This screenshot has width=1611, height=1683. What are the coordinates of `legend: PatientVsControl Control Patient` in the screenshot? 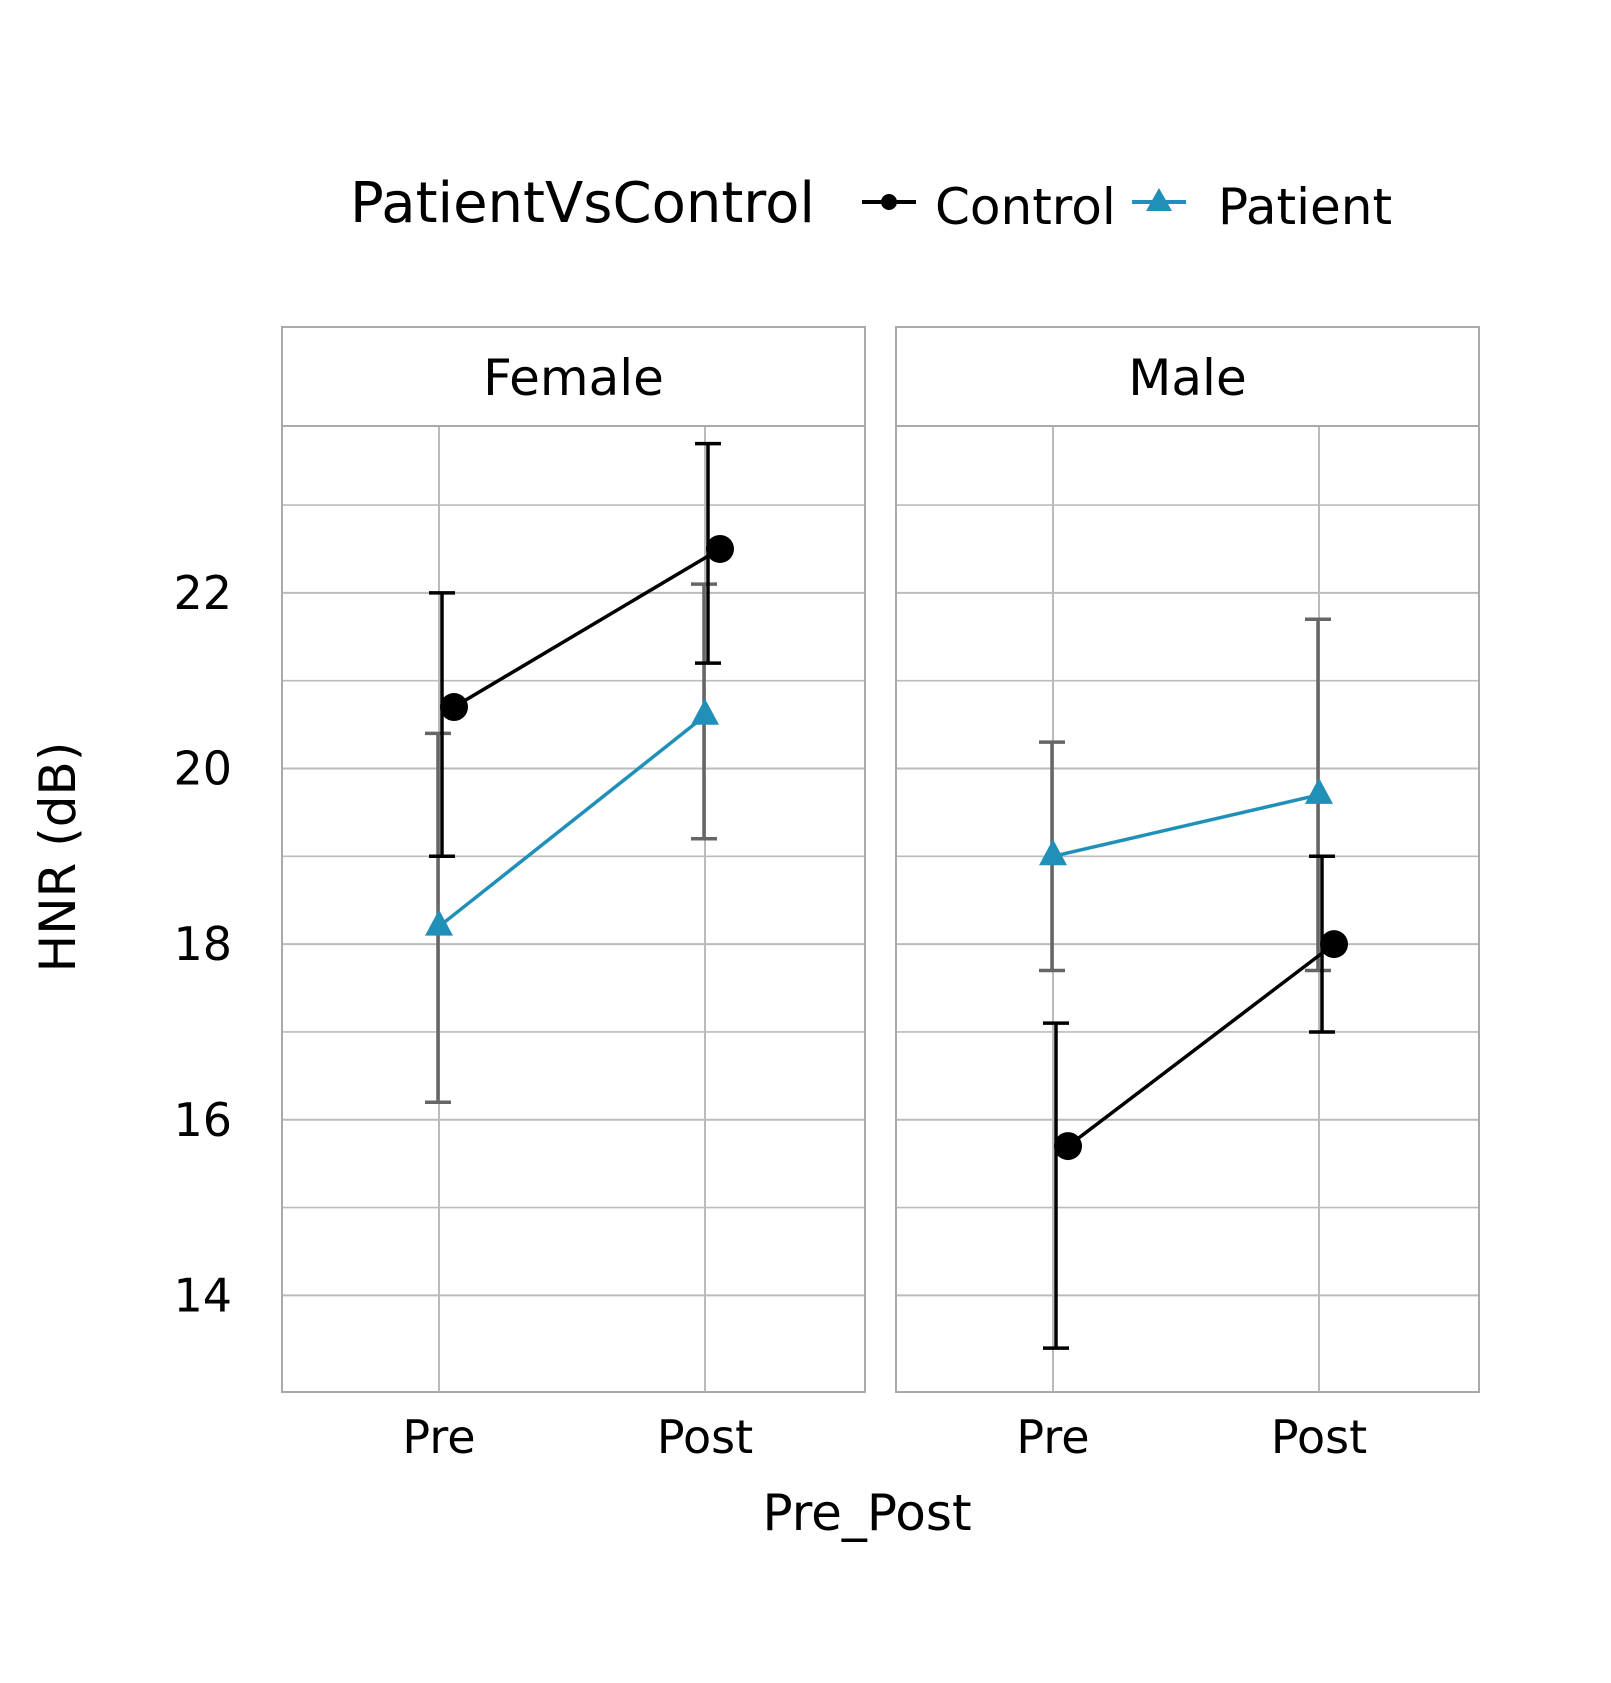 It's located at (871, 203).